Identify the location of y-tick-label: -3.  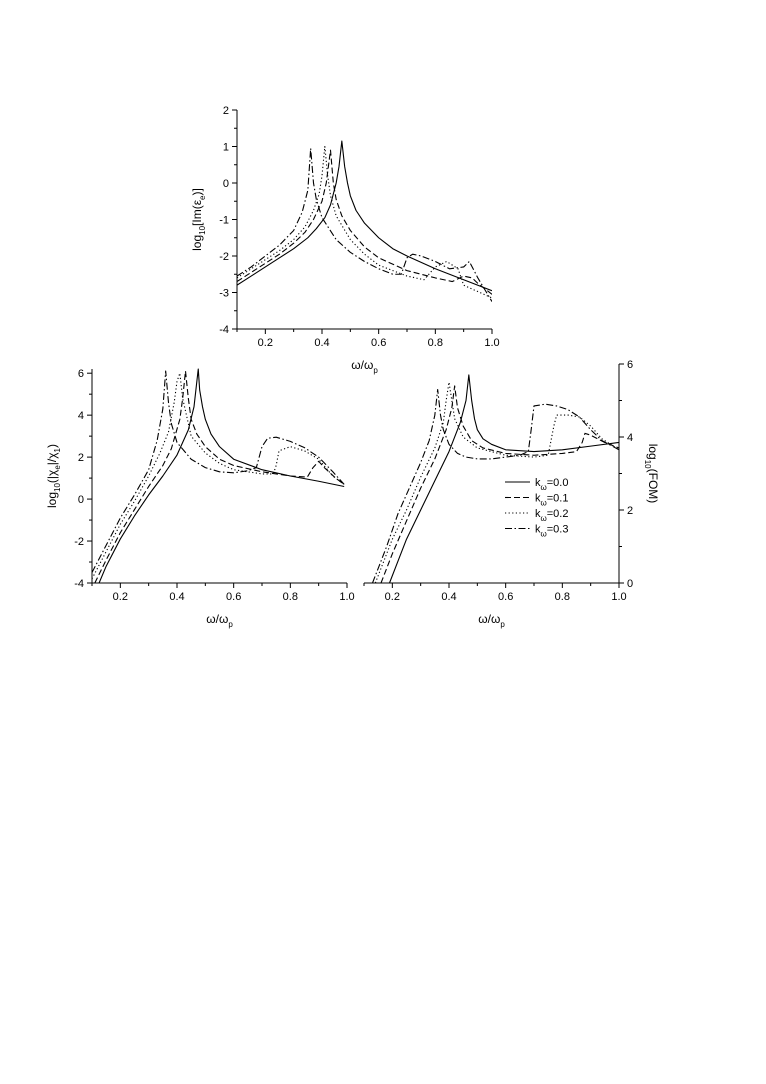
(224, 294).